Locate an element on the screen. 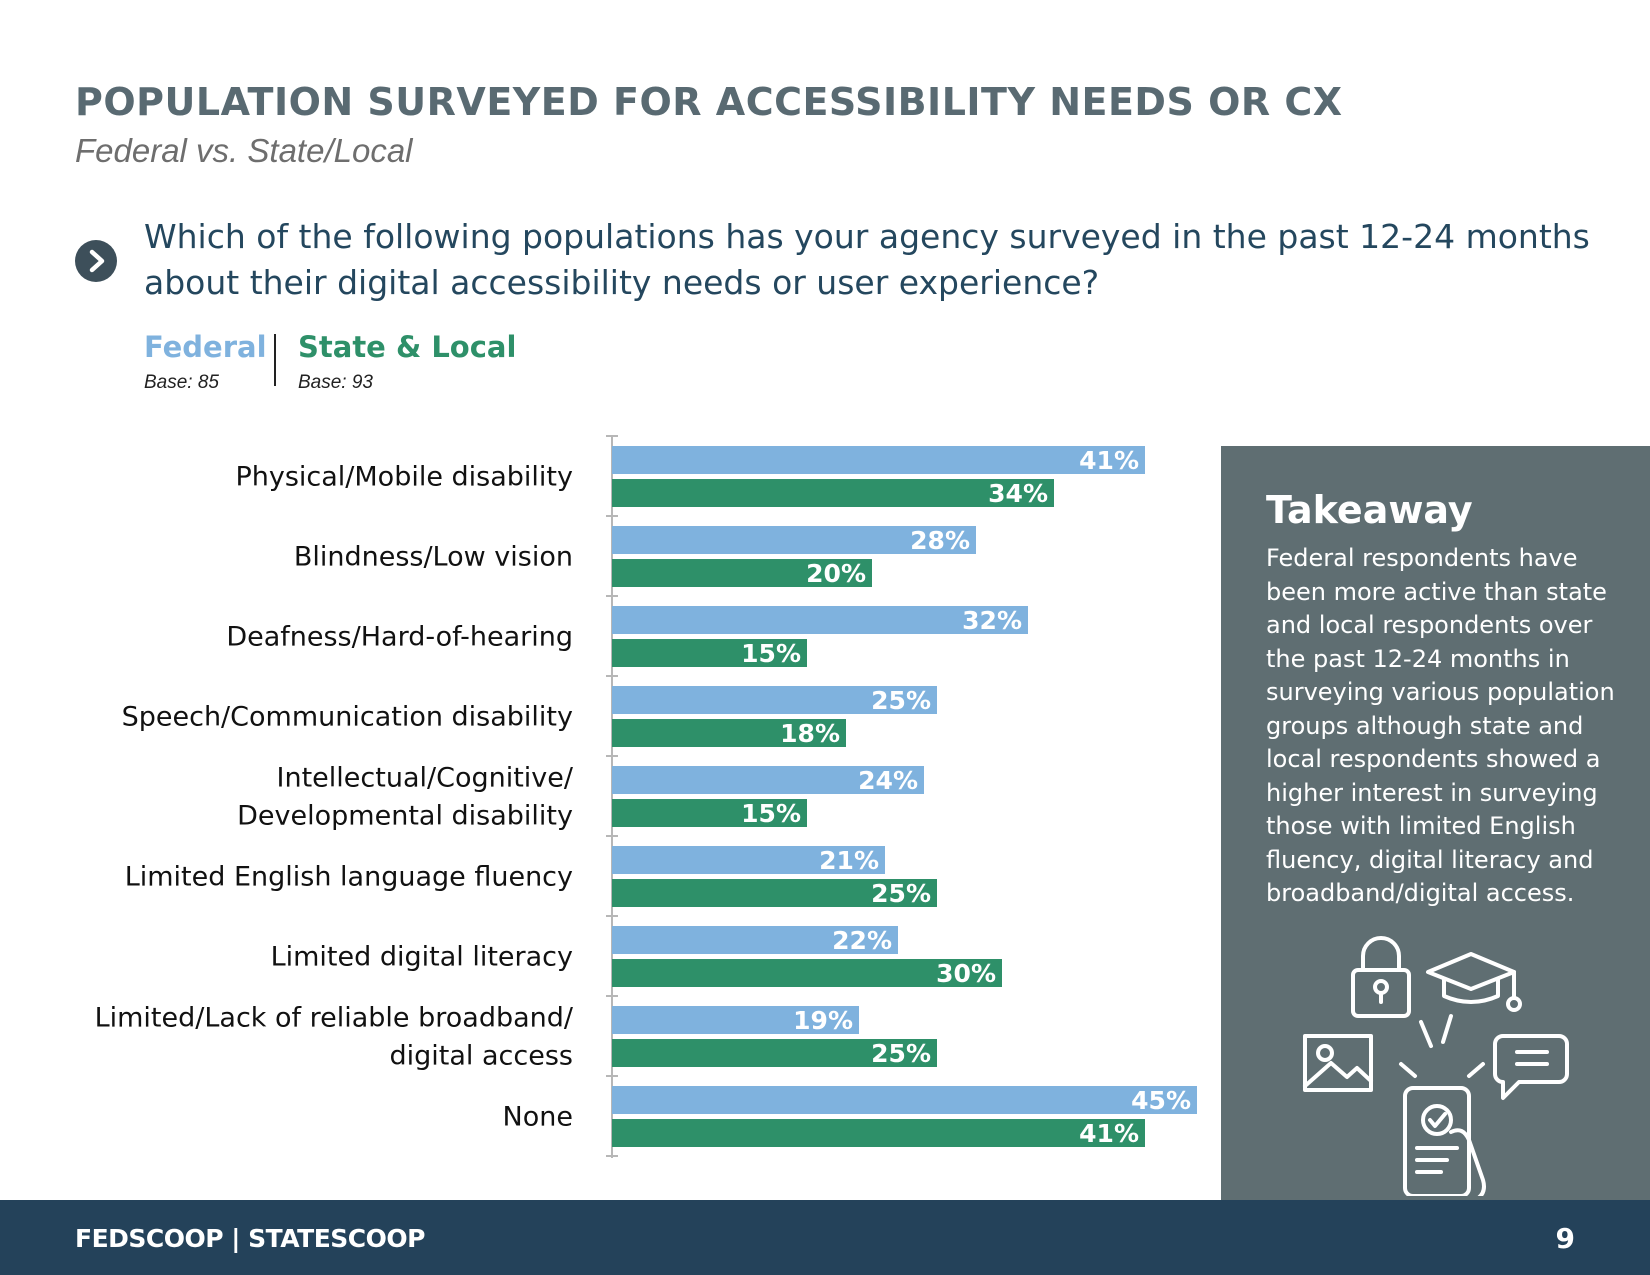 The height and width of the screenshot is (1275, 1650). chevron-right-icon is located at coordinates (96, 261).